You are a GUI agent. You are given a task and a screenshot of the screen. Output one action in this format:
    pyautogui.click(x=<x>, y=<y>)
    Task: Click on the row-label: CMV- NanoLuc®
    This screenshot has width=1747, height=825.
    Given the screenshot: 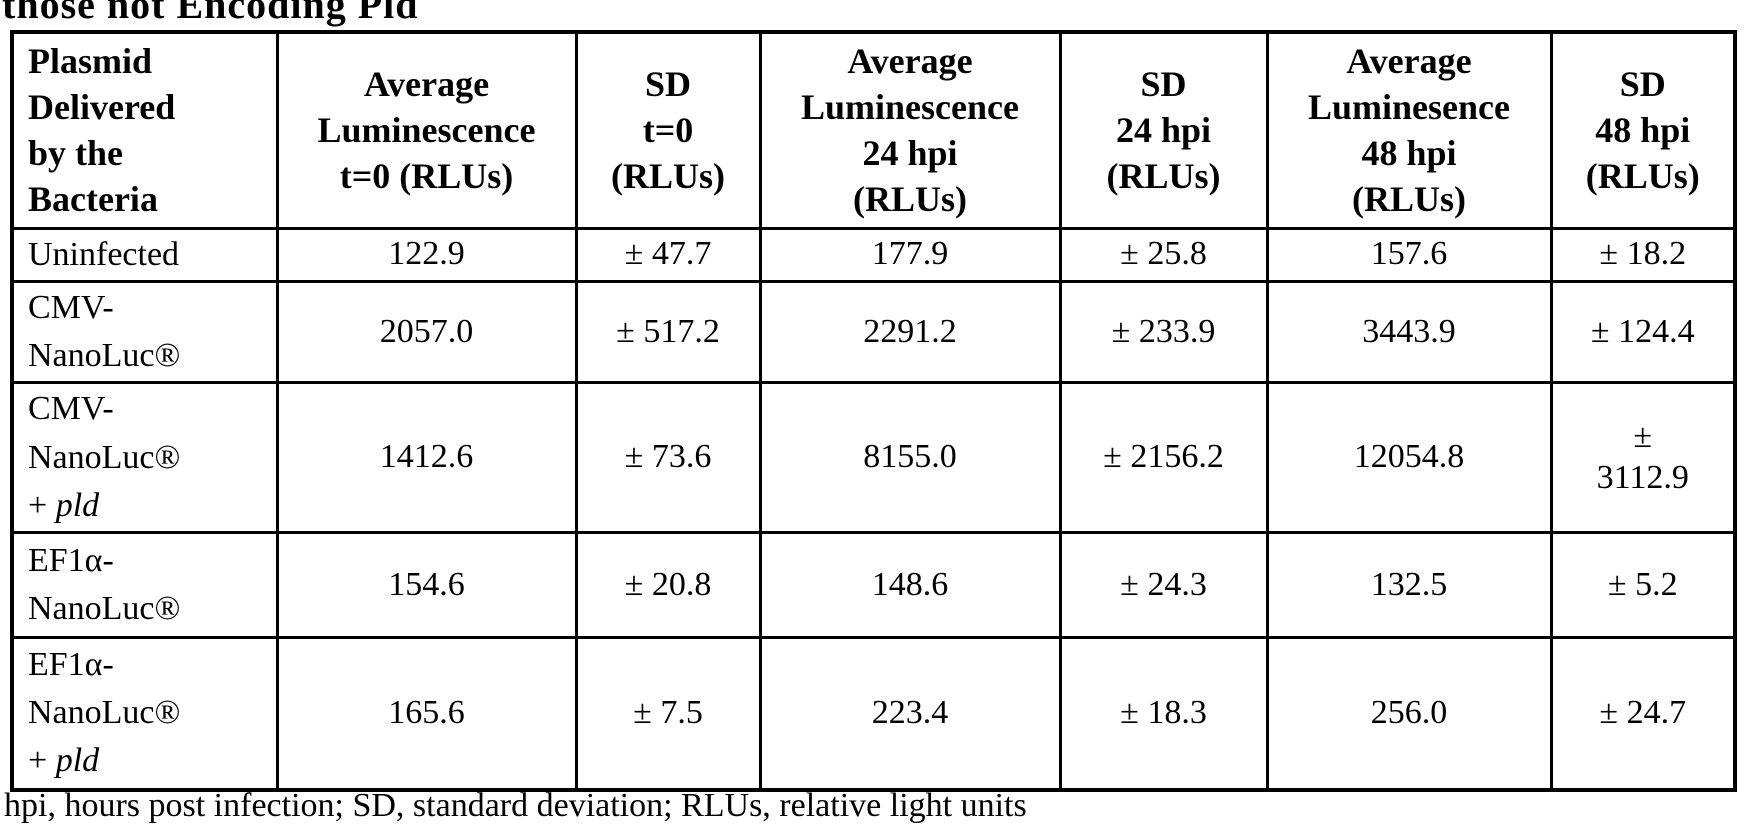 What is the action you would take?
    pyautogui.click(x=144, y=332)
    